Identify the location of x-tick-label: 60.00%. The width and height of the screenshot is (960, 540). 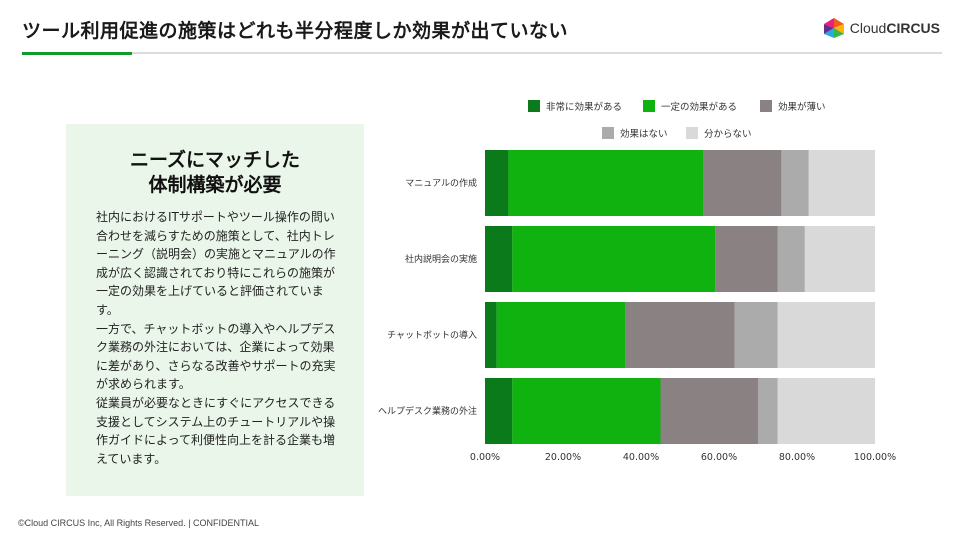
(719, 457).